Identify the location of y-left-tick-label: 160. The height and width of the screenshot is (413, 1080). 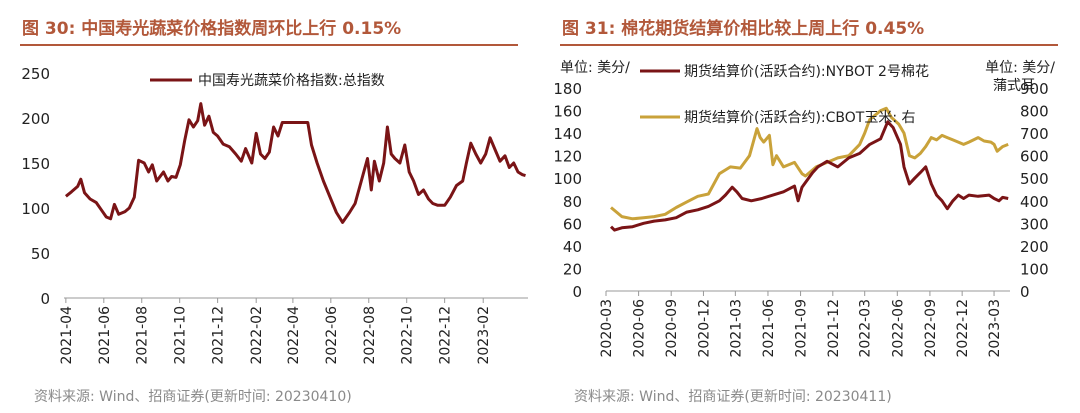
(567, 112).